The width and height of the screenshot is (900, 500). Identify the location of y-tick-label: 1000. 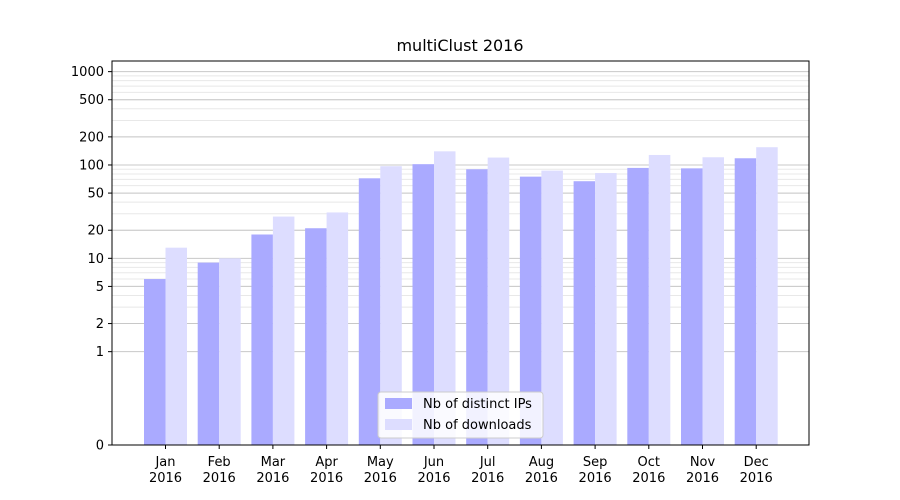
(87, 72).